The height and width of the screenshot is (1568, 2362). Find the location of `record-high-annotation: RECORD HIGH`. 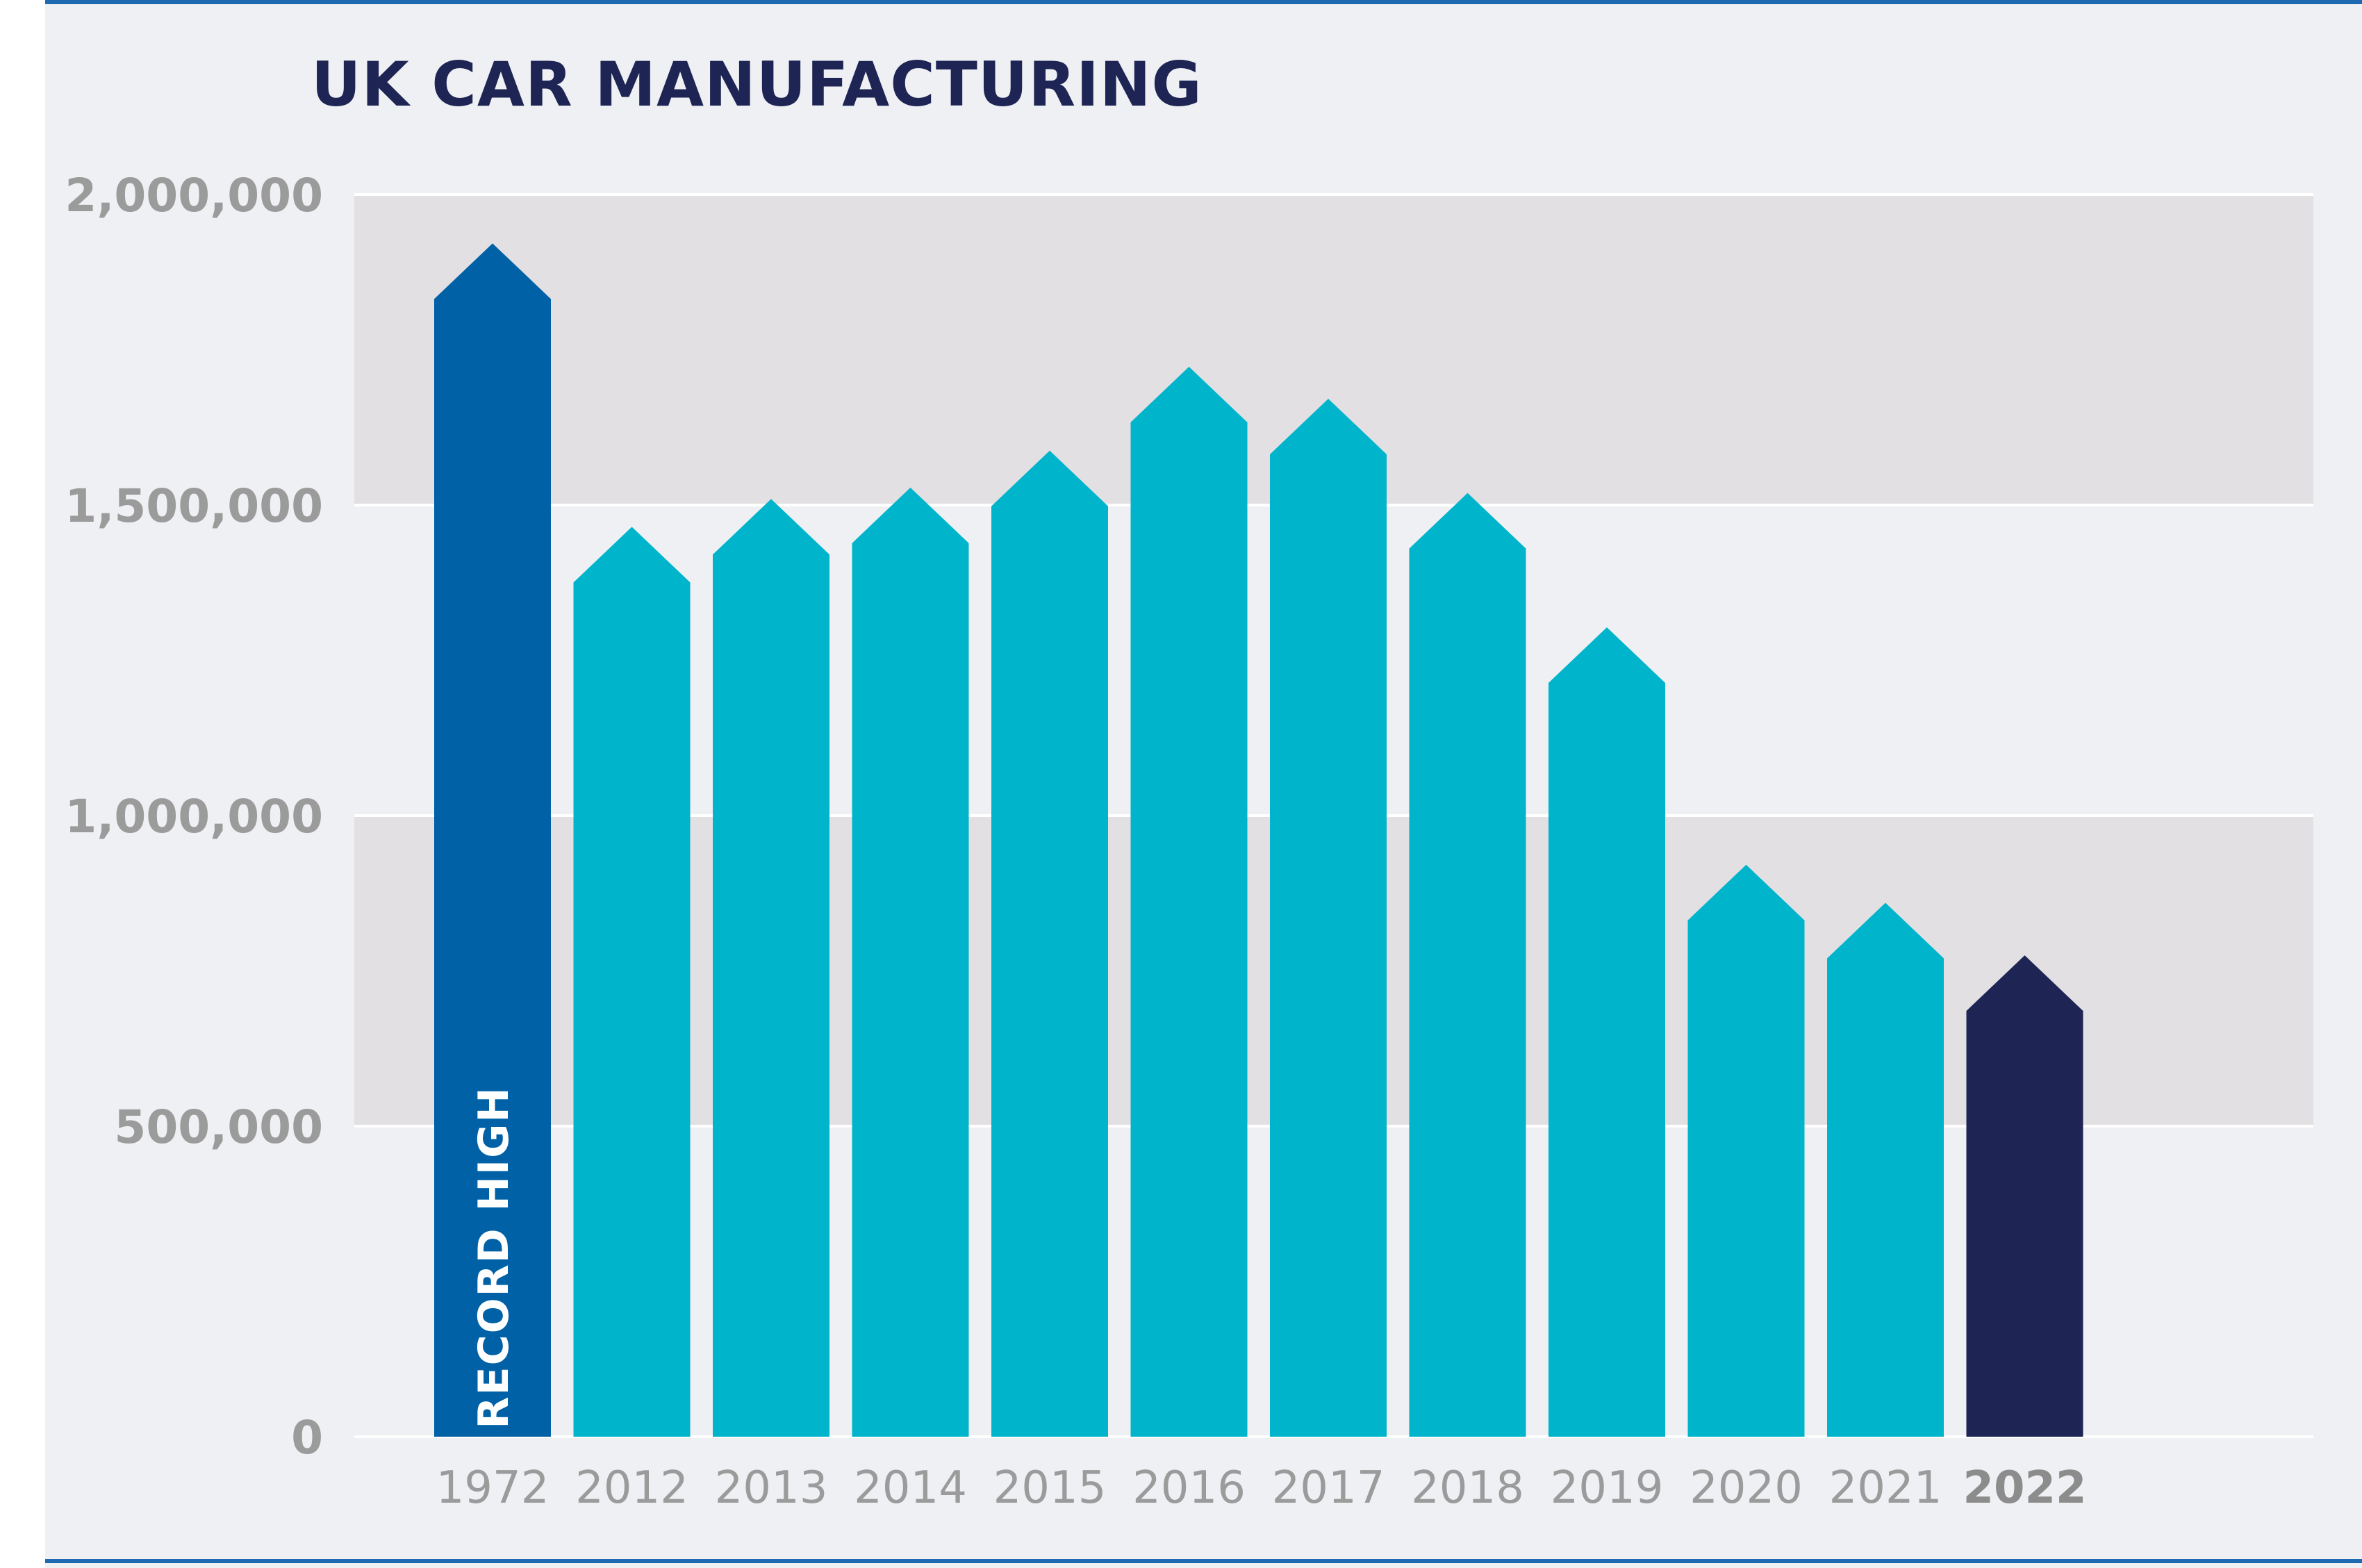

record-high-annotation: RECORD HIGH is located at coordinates (494, 1257).